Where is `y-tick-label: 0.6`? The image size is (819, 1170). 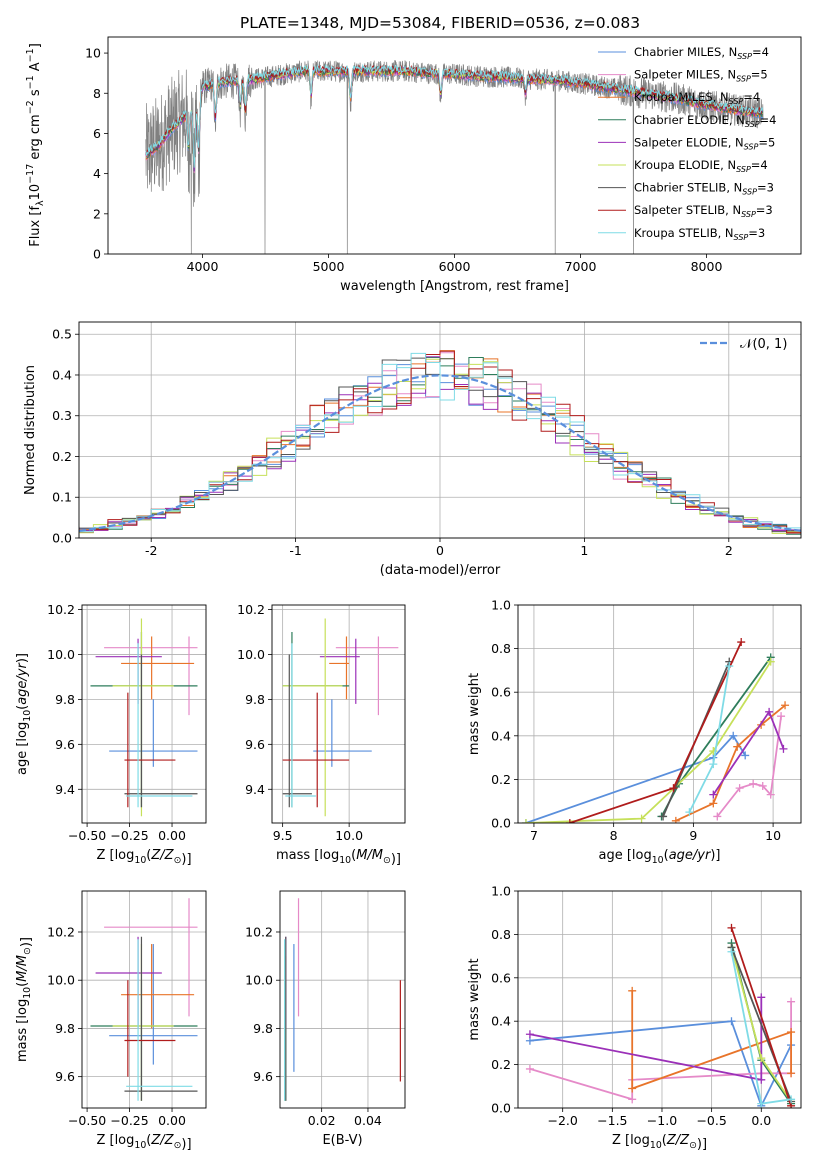
y-tick-label: 0.6 is located at coordinates (501, 977).